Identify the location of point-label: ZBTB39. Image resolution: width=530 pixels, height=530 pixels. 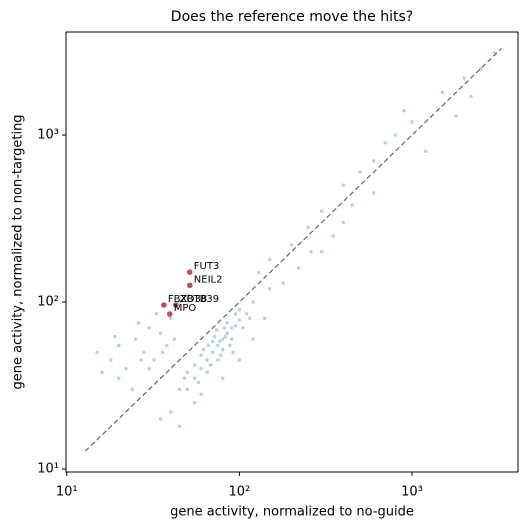
(199, 299).